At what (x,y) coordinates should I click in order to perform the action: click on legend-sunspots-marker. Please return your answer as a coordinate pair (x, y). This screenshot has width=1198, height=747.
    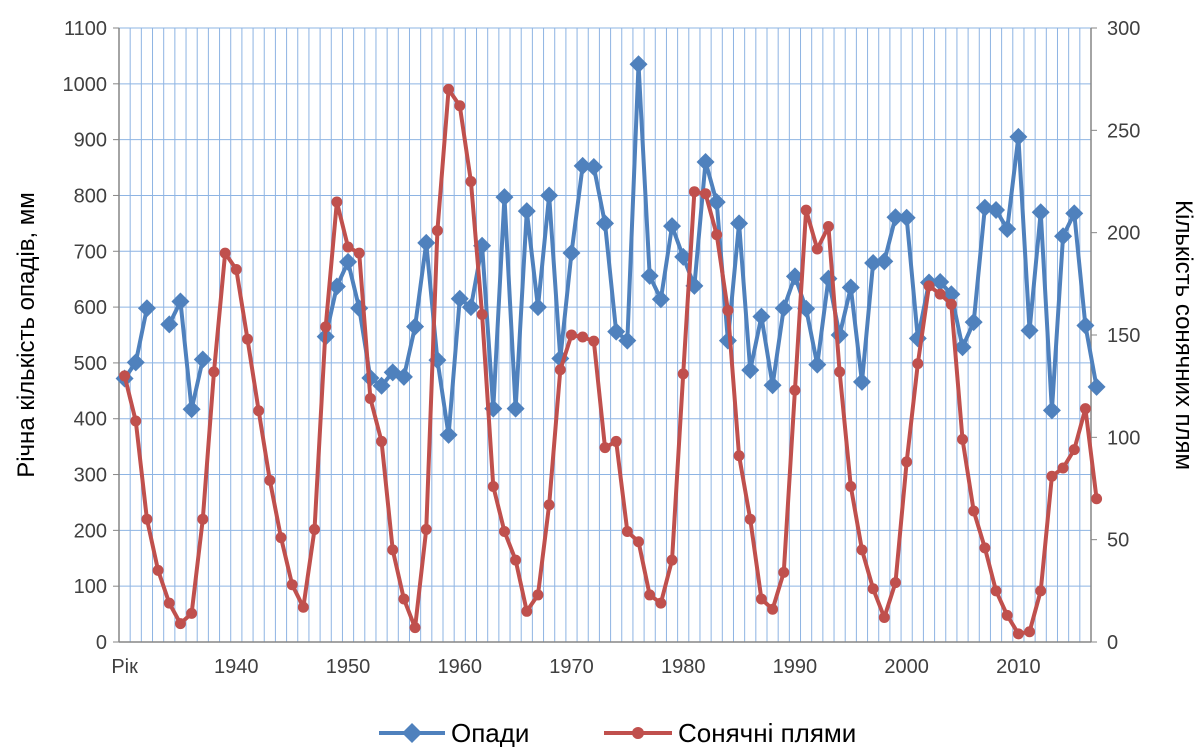
    Looking at the image, I should click on (638, 733).